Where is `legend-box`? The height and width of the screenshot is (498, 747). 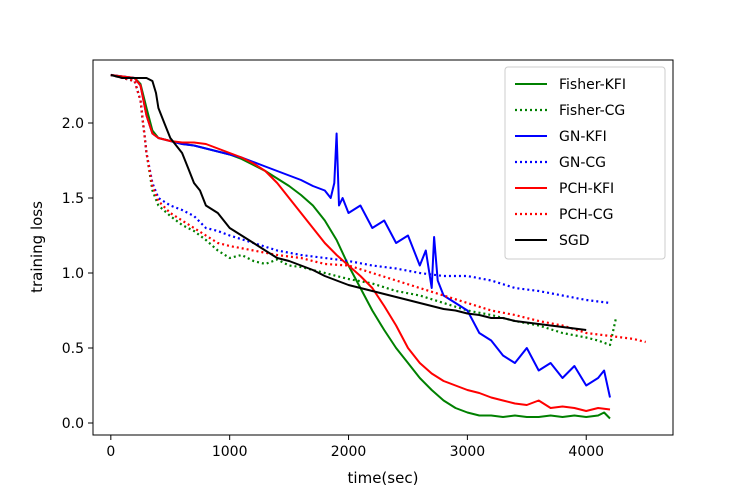 legend-box is located at coordinates (585, 163).